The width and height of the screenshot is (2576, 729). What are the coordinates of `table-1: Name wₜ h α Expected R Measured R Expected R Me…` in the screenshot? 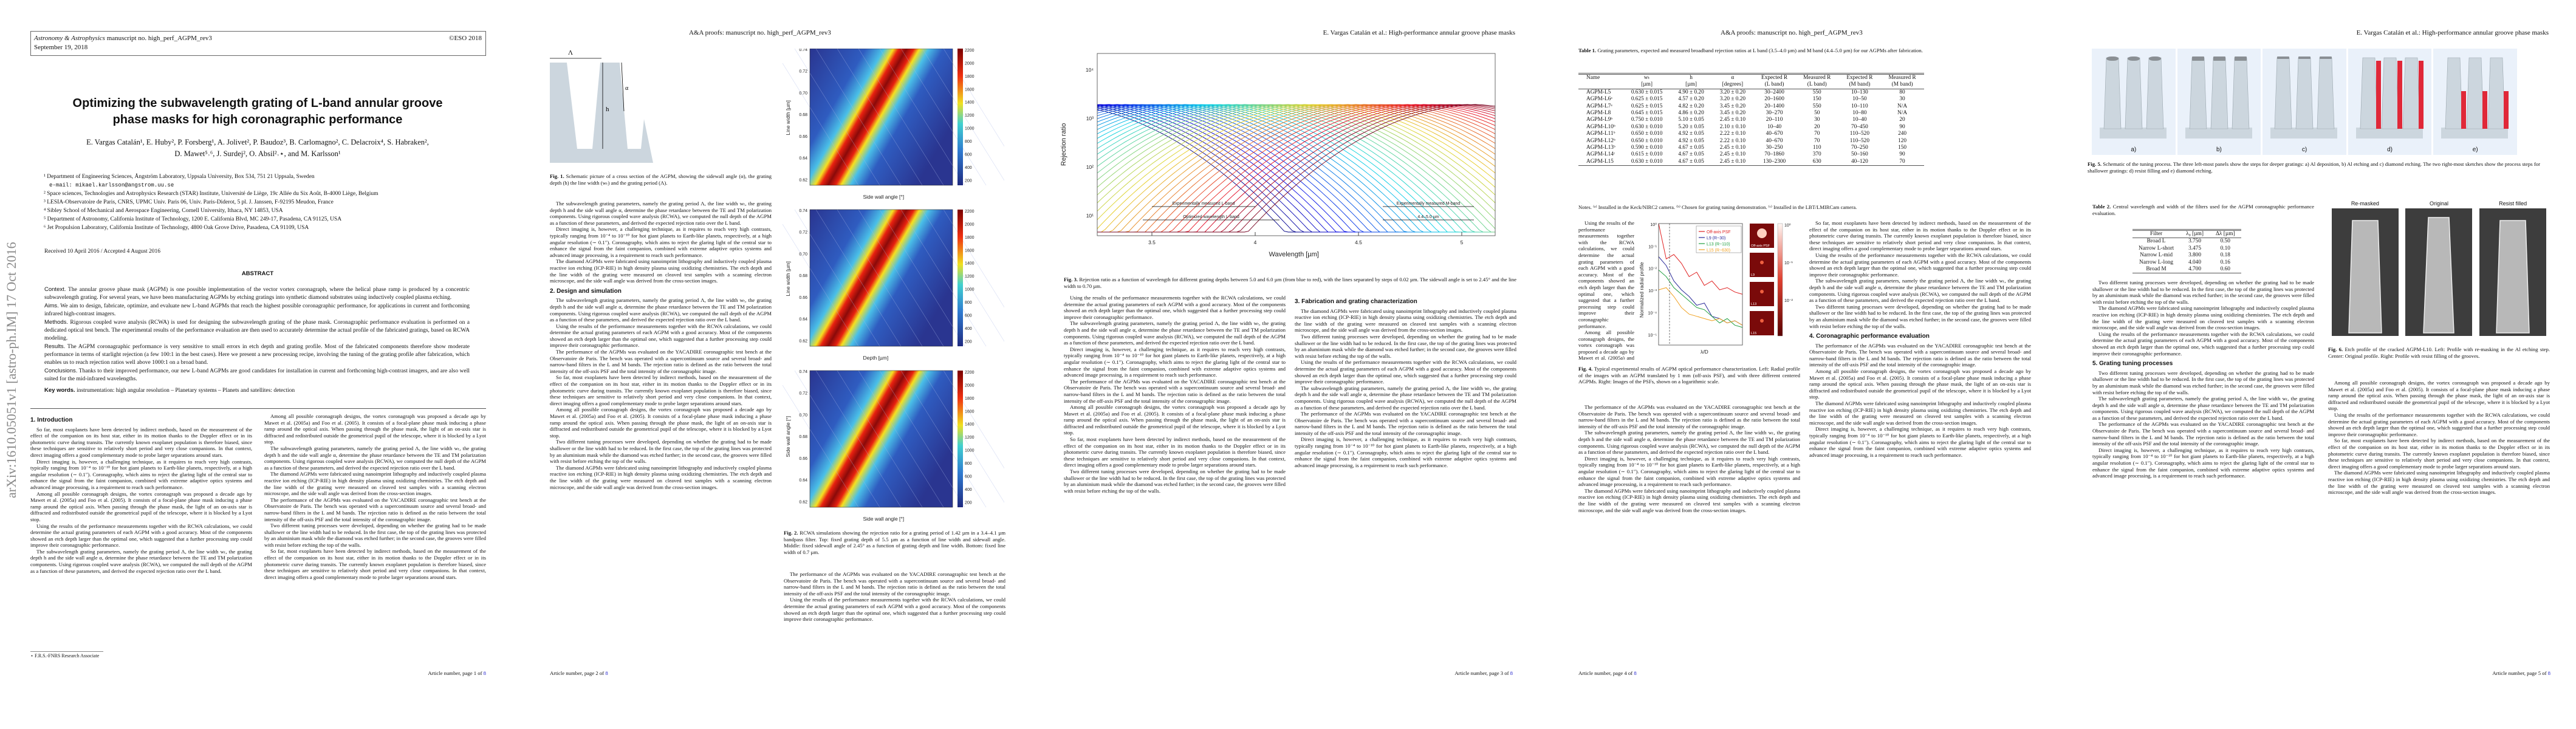 It's located at (1751, 120).